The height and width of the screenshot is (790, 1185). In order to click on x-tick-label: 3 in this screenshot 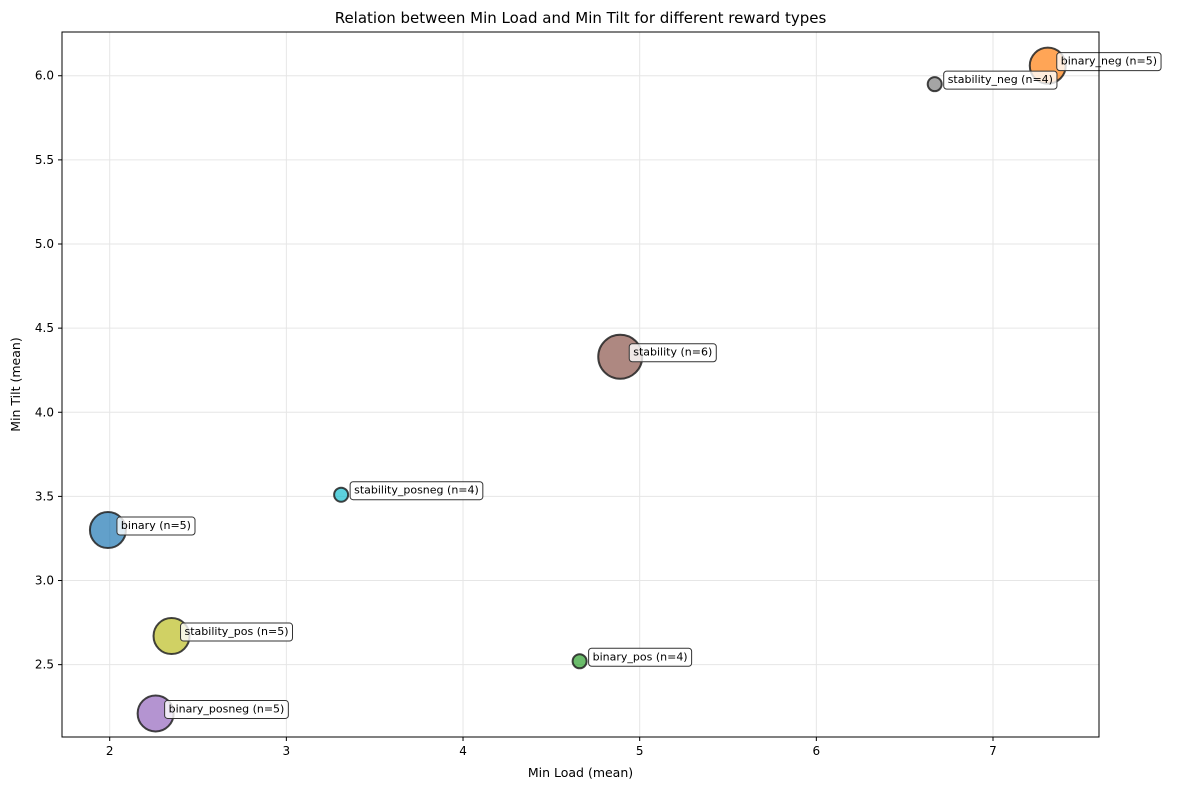, I will do `click(287, 751)`.